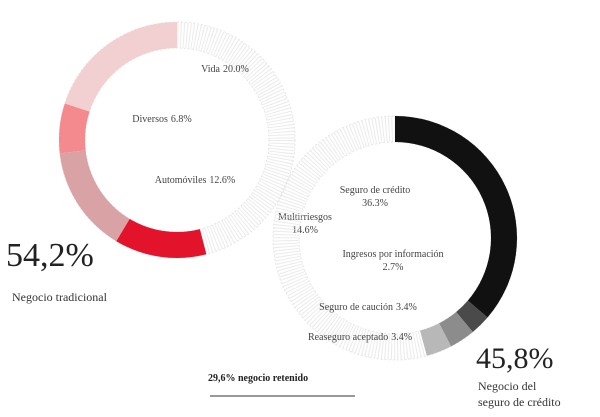  What do you see at coordinates (181, 180) in the screenshot?
I see `segment-category: Automóviles` at bounding box center [181, 180].